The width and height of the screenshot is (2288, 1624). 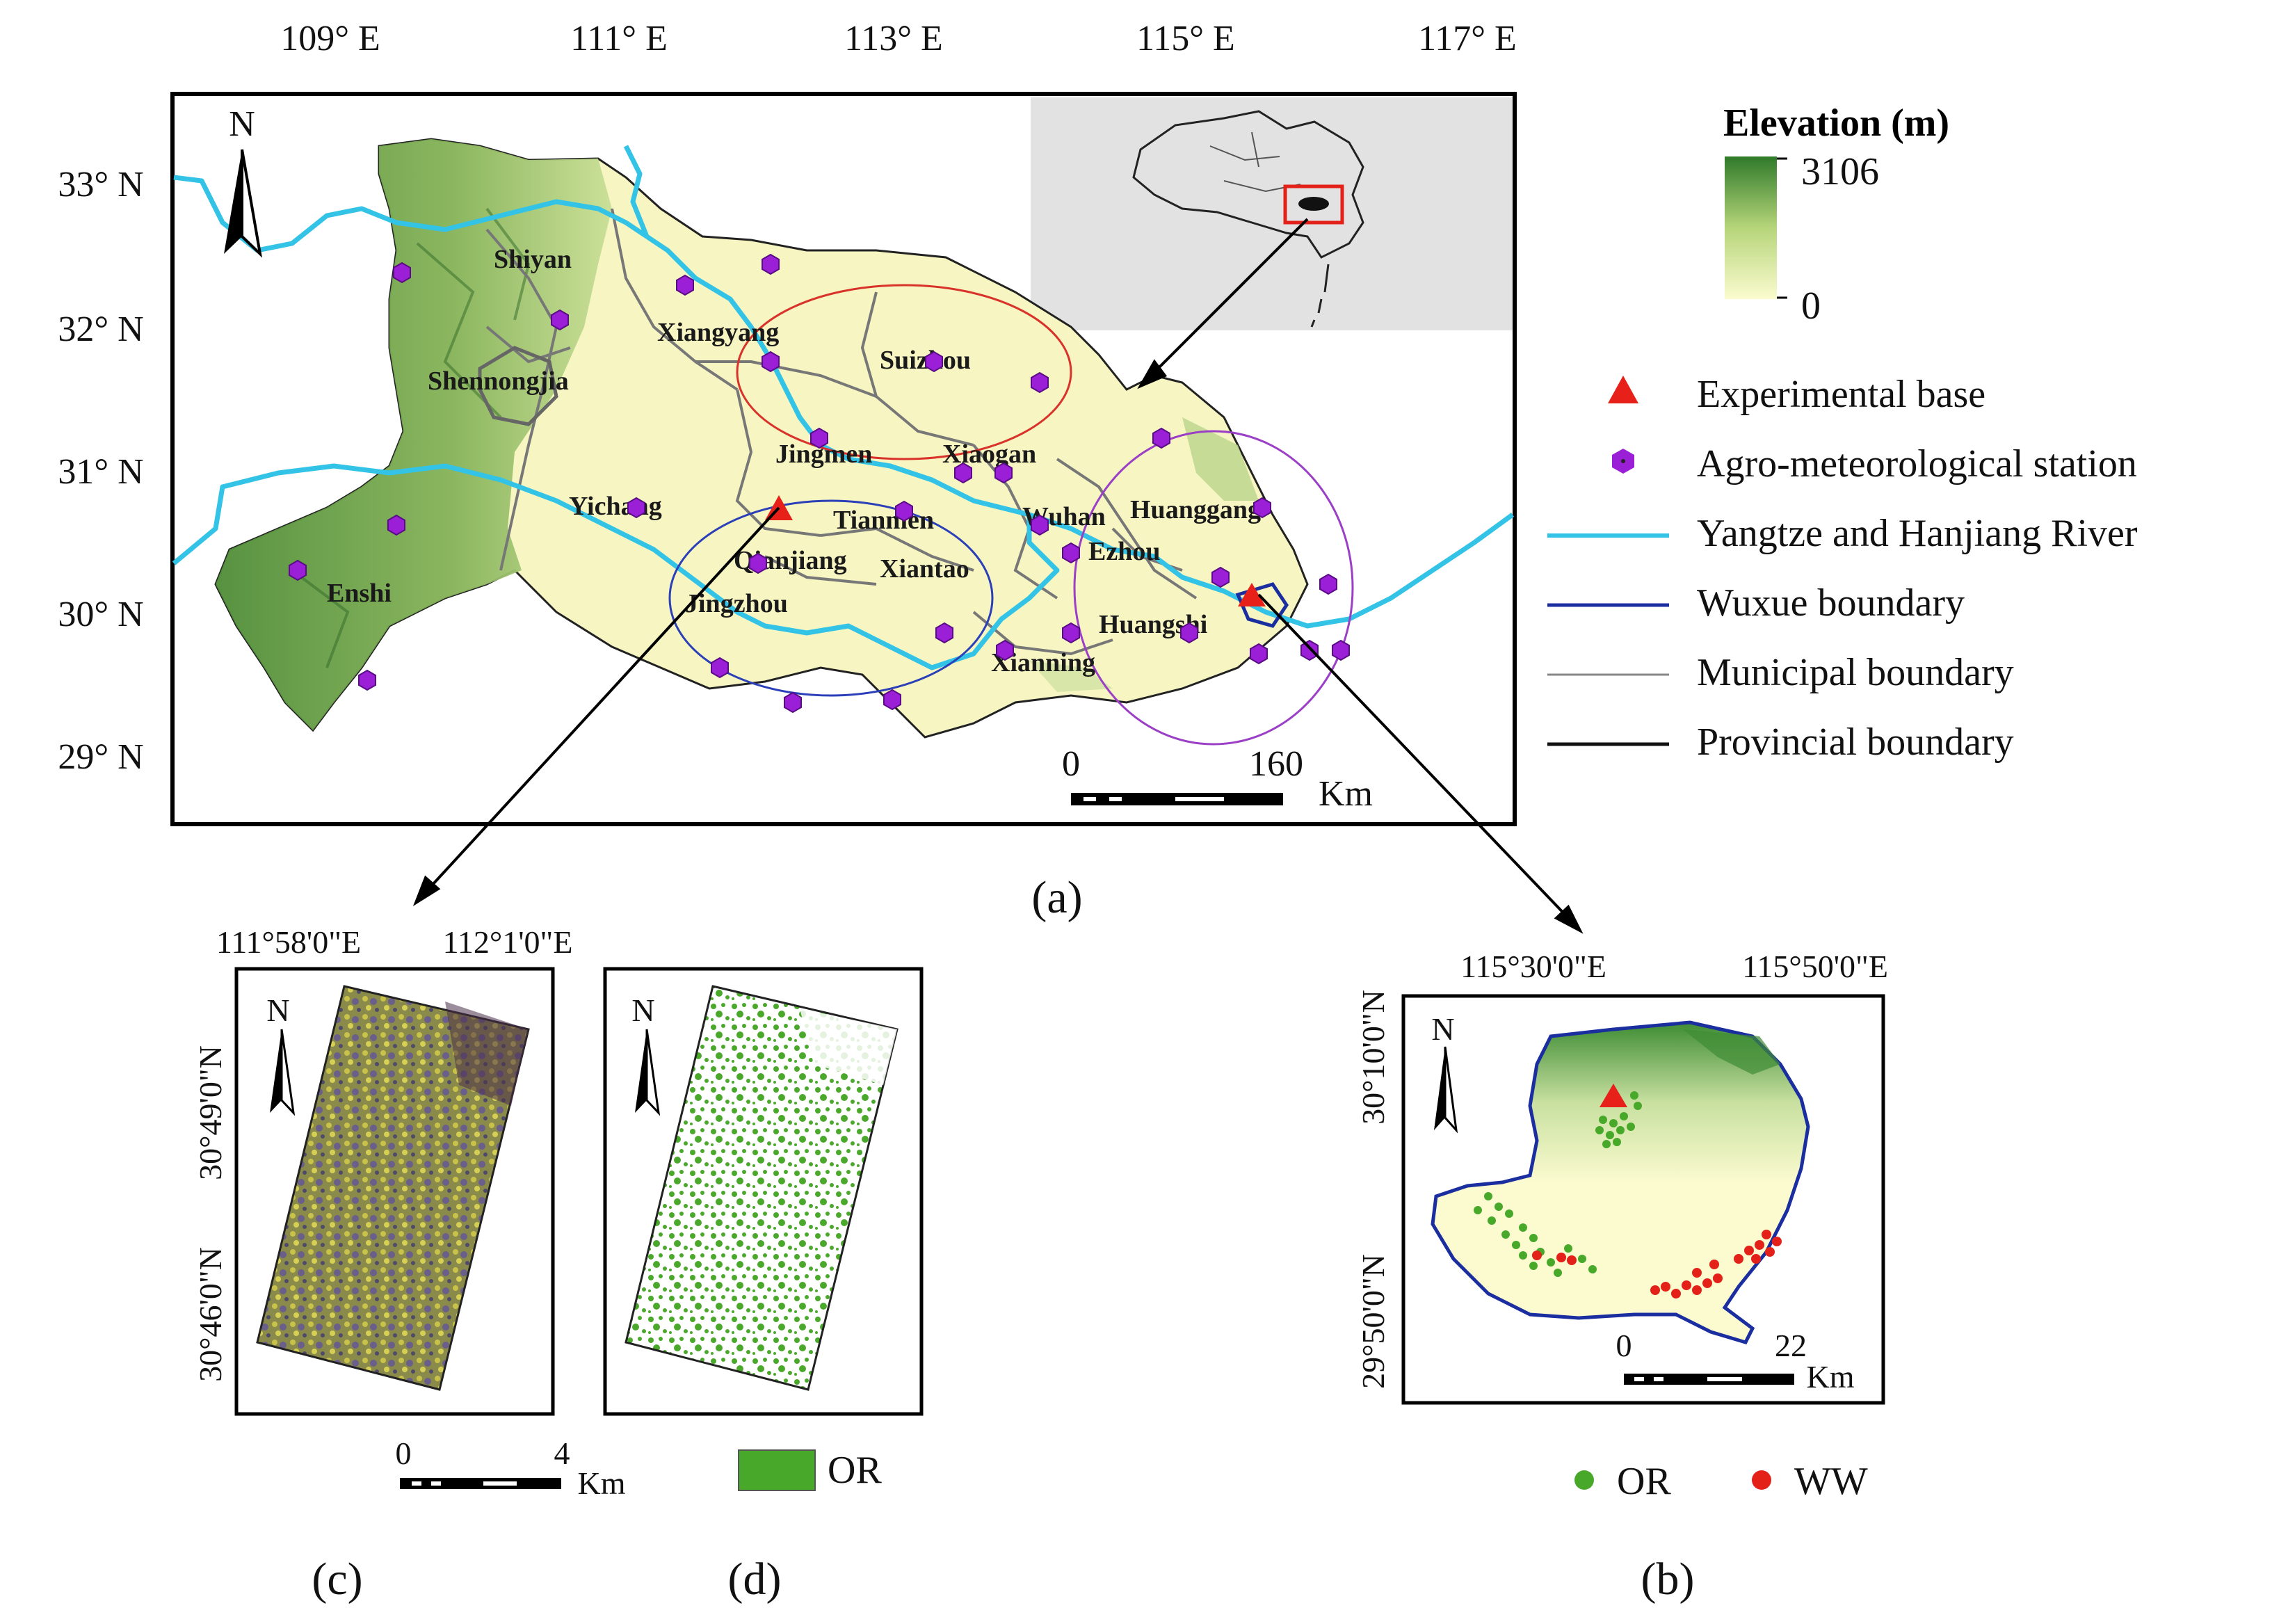 I want to click on legend-item: Agro-meteorological station, so click(x=1917, y=463).